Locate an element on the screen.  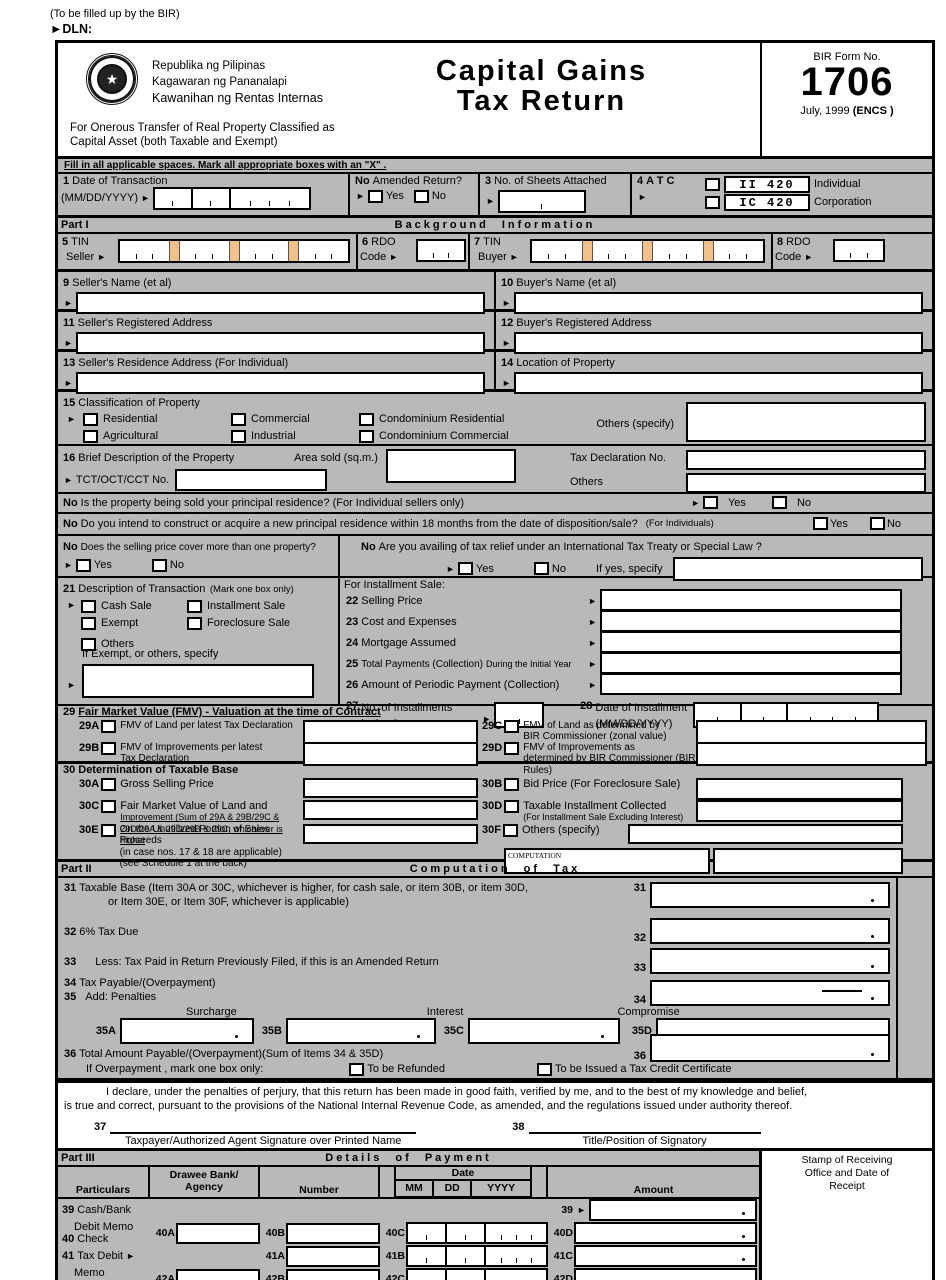
bid-price-input is located at coordinates (799, 788).